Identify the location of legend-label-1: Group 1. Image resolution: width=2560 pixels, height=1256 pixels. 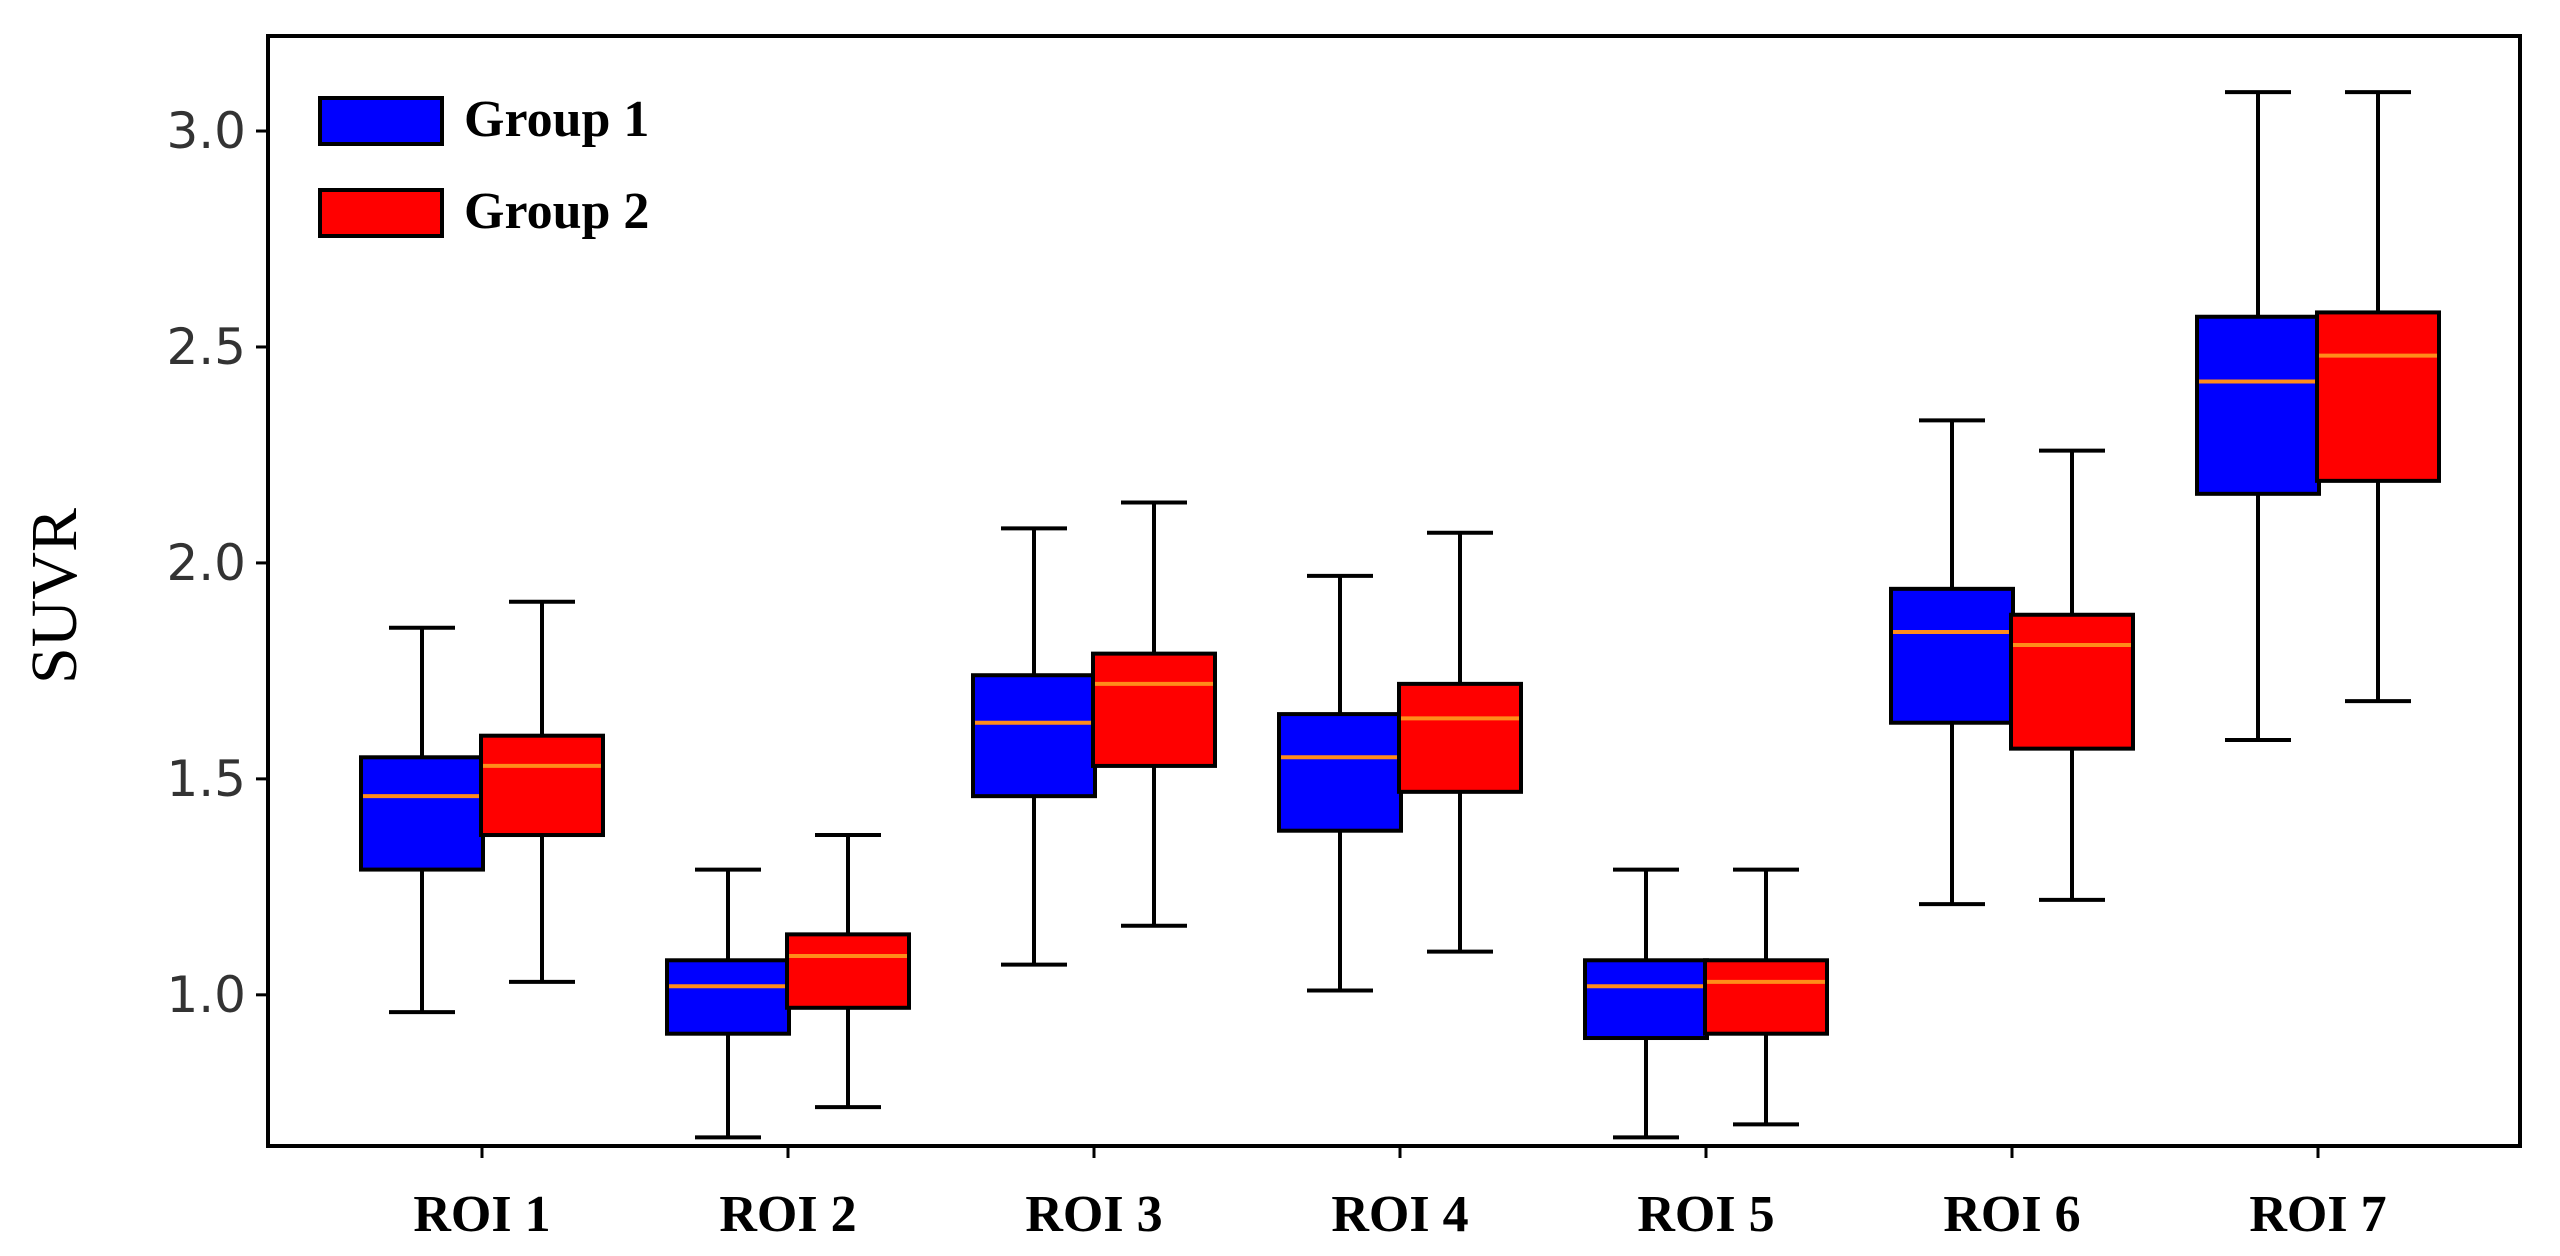
(556, 119).